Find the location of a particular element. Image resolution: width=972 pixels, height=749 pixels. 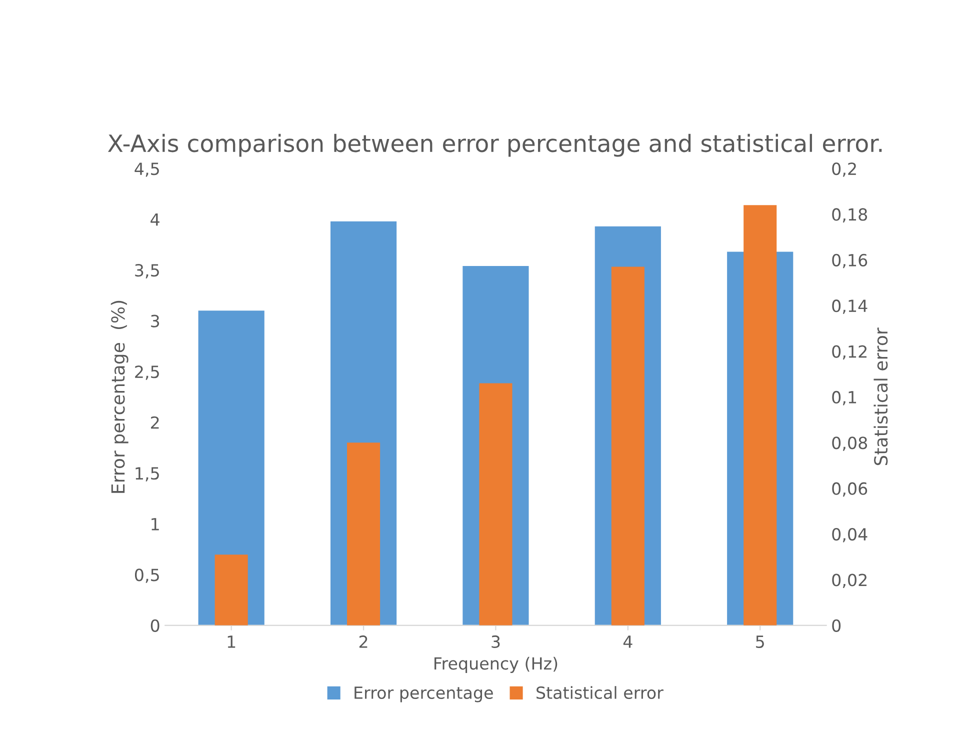

y2-tick-label: 0,06 is located at coordinates (850, 489).